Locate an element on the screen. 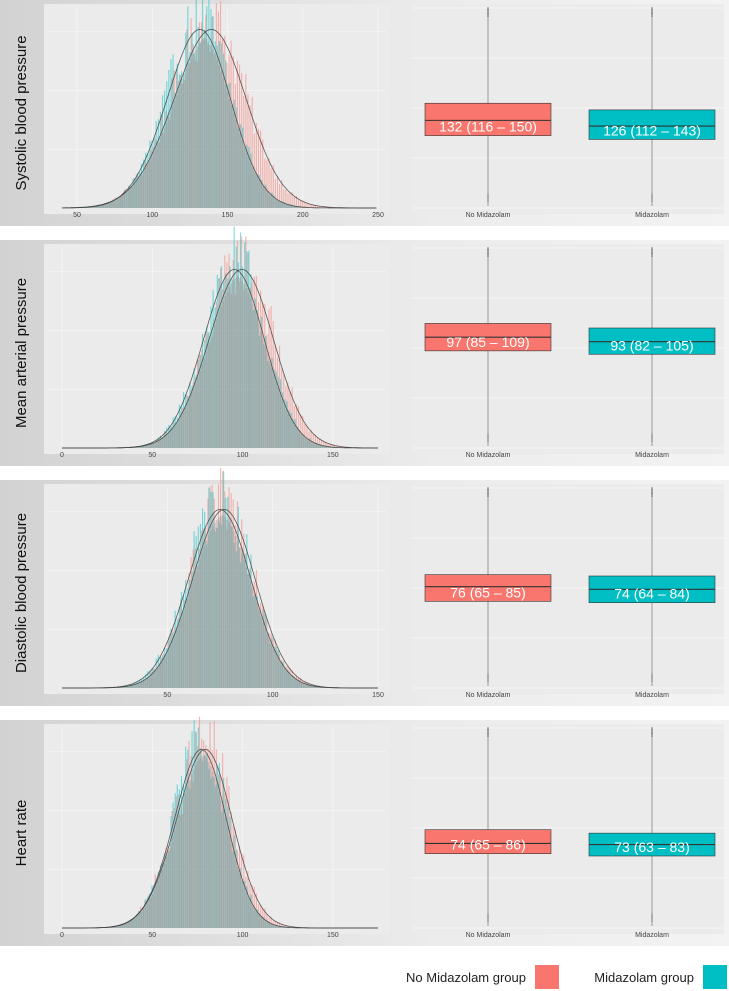  category-label-midazolam: Midazolam is located at coordinates (652, 215).